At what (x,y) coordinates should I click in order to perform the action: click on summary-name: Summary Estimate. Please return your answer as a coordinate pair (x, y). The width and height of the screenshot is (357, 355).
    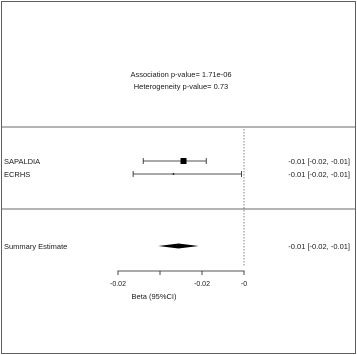
    Looking at the image, I should click on (35, 246).